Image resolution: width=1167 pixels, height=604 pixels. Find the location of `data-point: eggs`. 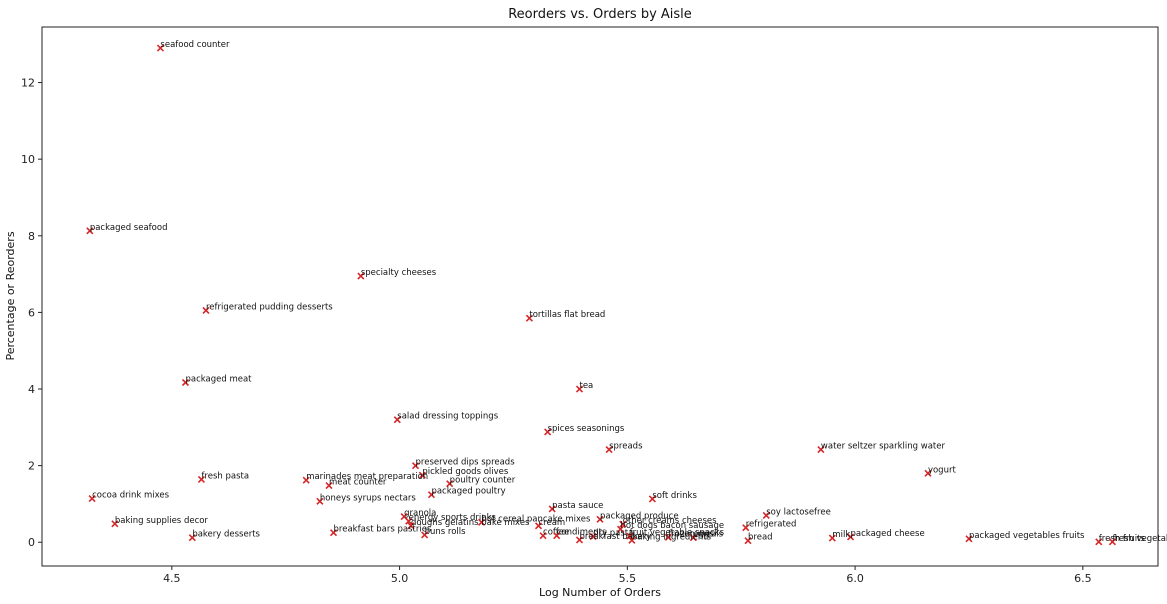

data-point: eggs is located at coordinates (701, 536).